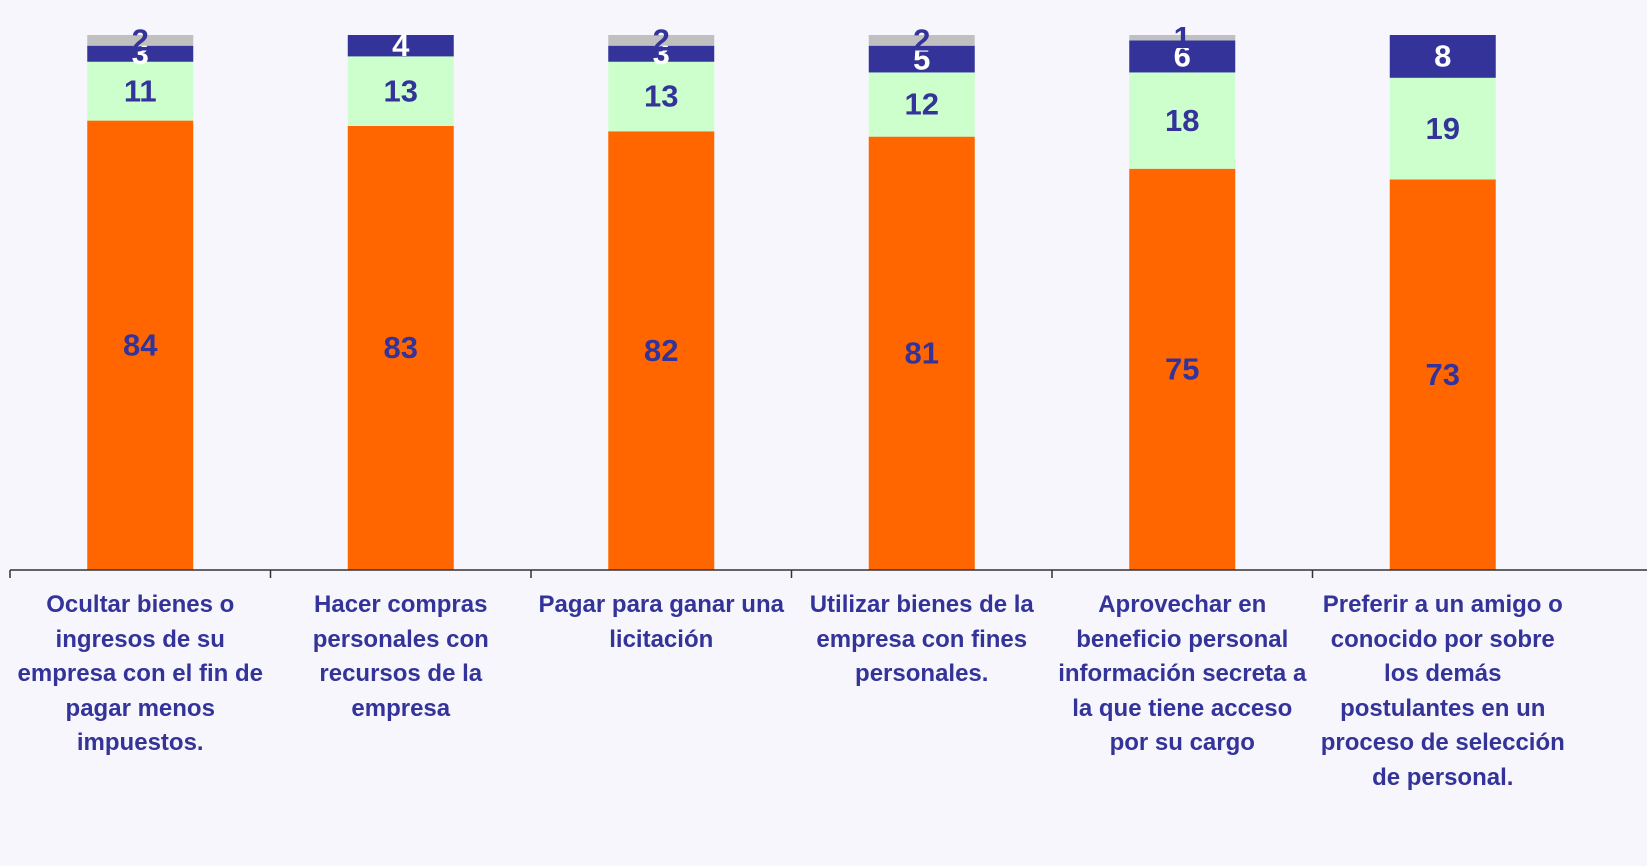 This screenshot has width=1647, height=866. I want to click on data-label: 82, so click(661, 350).